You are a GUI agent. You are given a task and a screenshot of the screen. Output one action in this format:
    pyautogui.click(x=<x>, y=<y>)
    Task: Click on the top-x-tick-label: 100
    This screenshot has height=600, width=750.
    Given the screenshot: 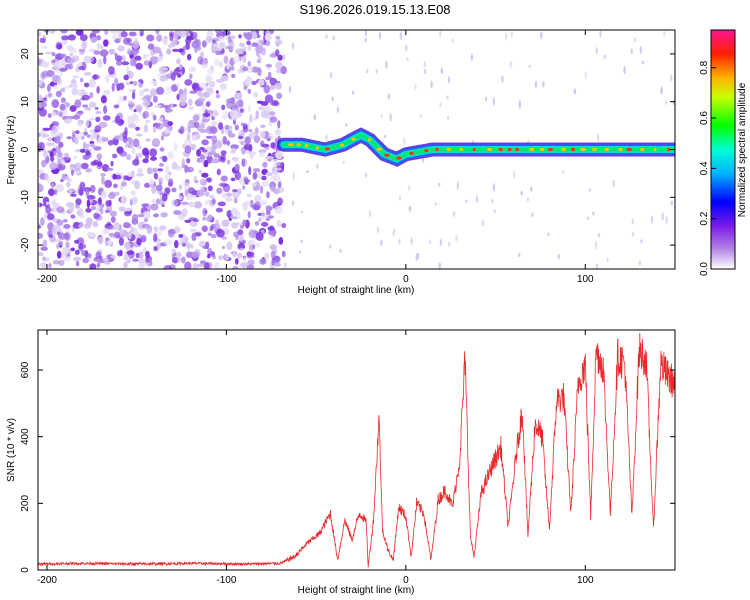 What is the action you would take?
    pyautogui.click(x=585, y=279)
    